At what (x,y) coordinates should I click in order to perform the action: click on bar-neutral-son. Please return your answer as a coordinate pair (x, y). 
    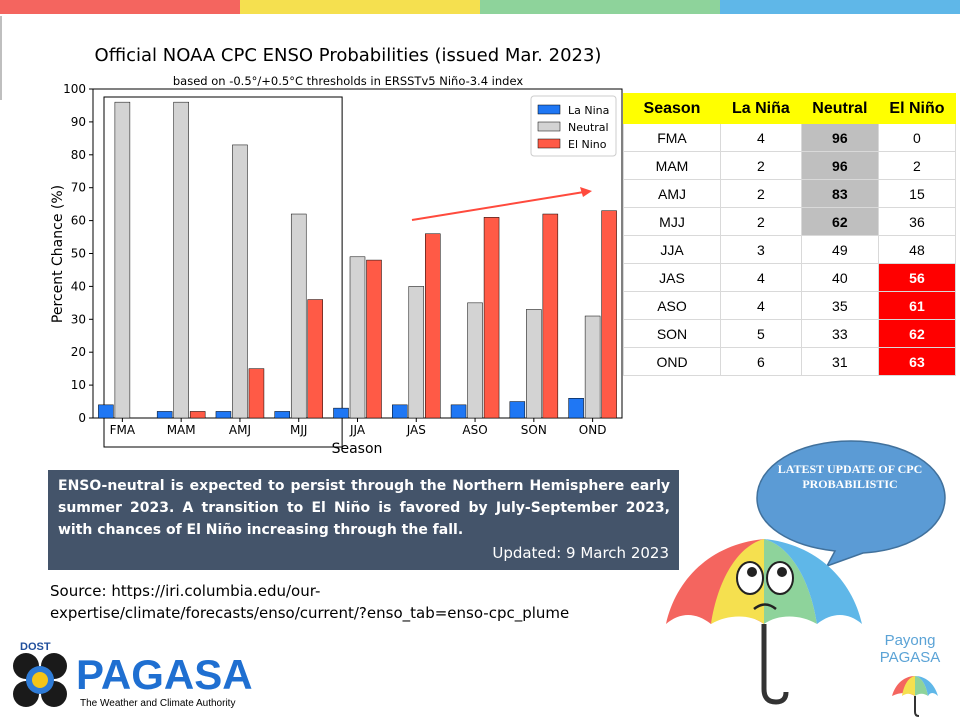
    Looking at the image, I should click on (534, 364).